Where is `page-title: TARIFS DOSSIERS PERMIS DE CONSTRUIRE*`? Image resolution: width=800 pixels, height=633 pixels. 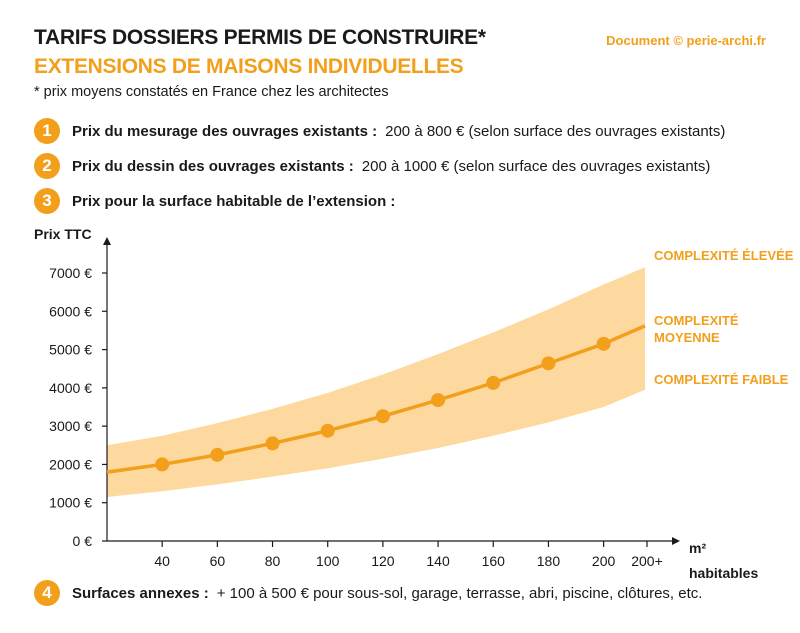 page-title: TARIFS DOSSIERS PERMIS DE CONSTRUIRE* is located at coordinates (260, 37).